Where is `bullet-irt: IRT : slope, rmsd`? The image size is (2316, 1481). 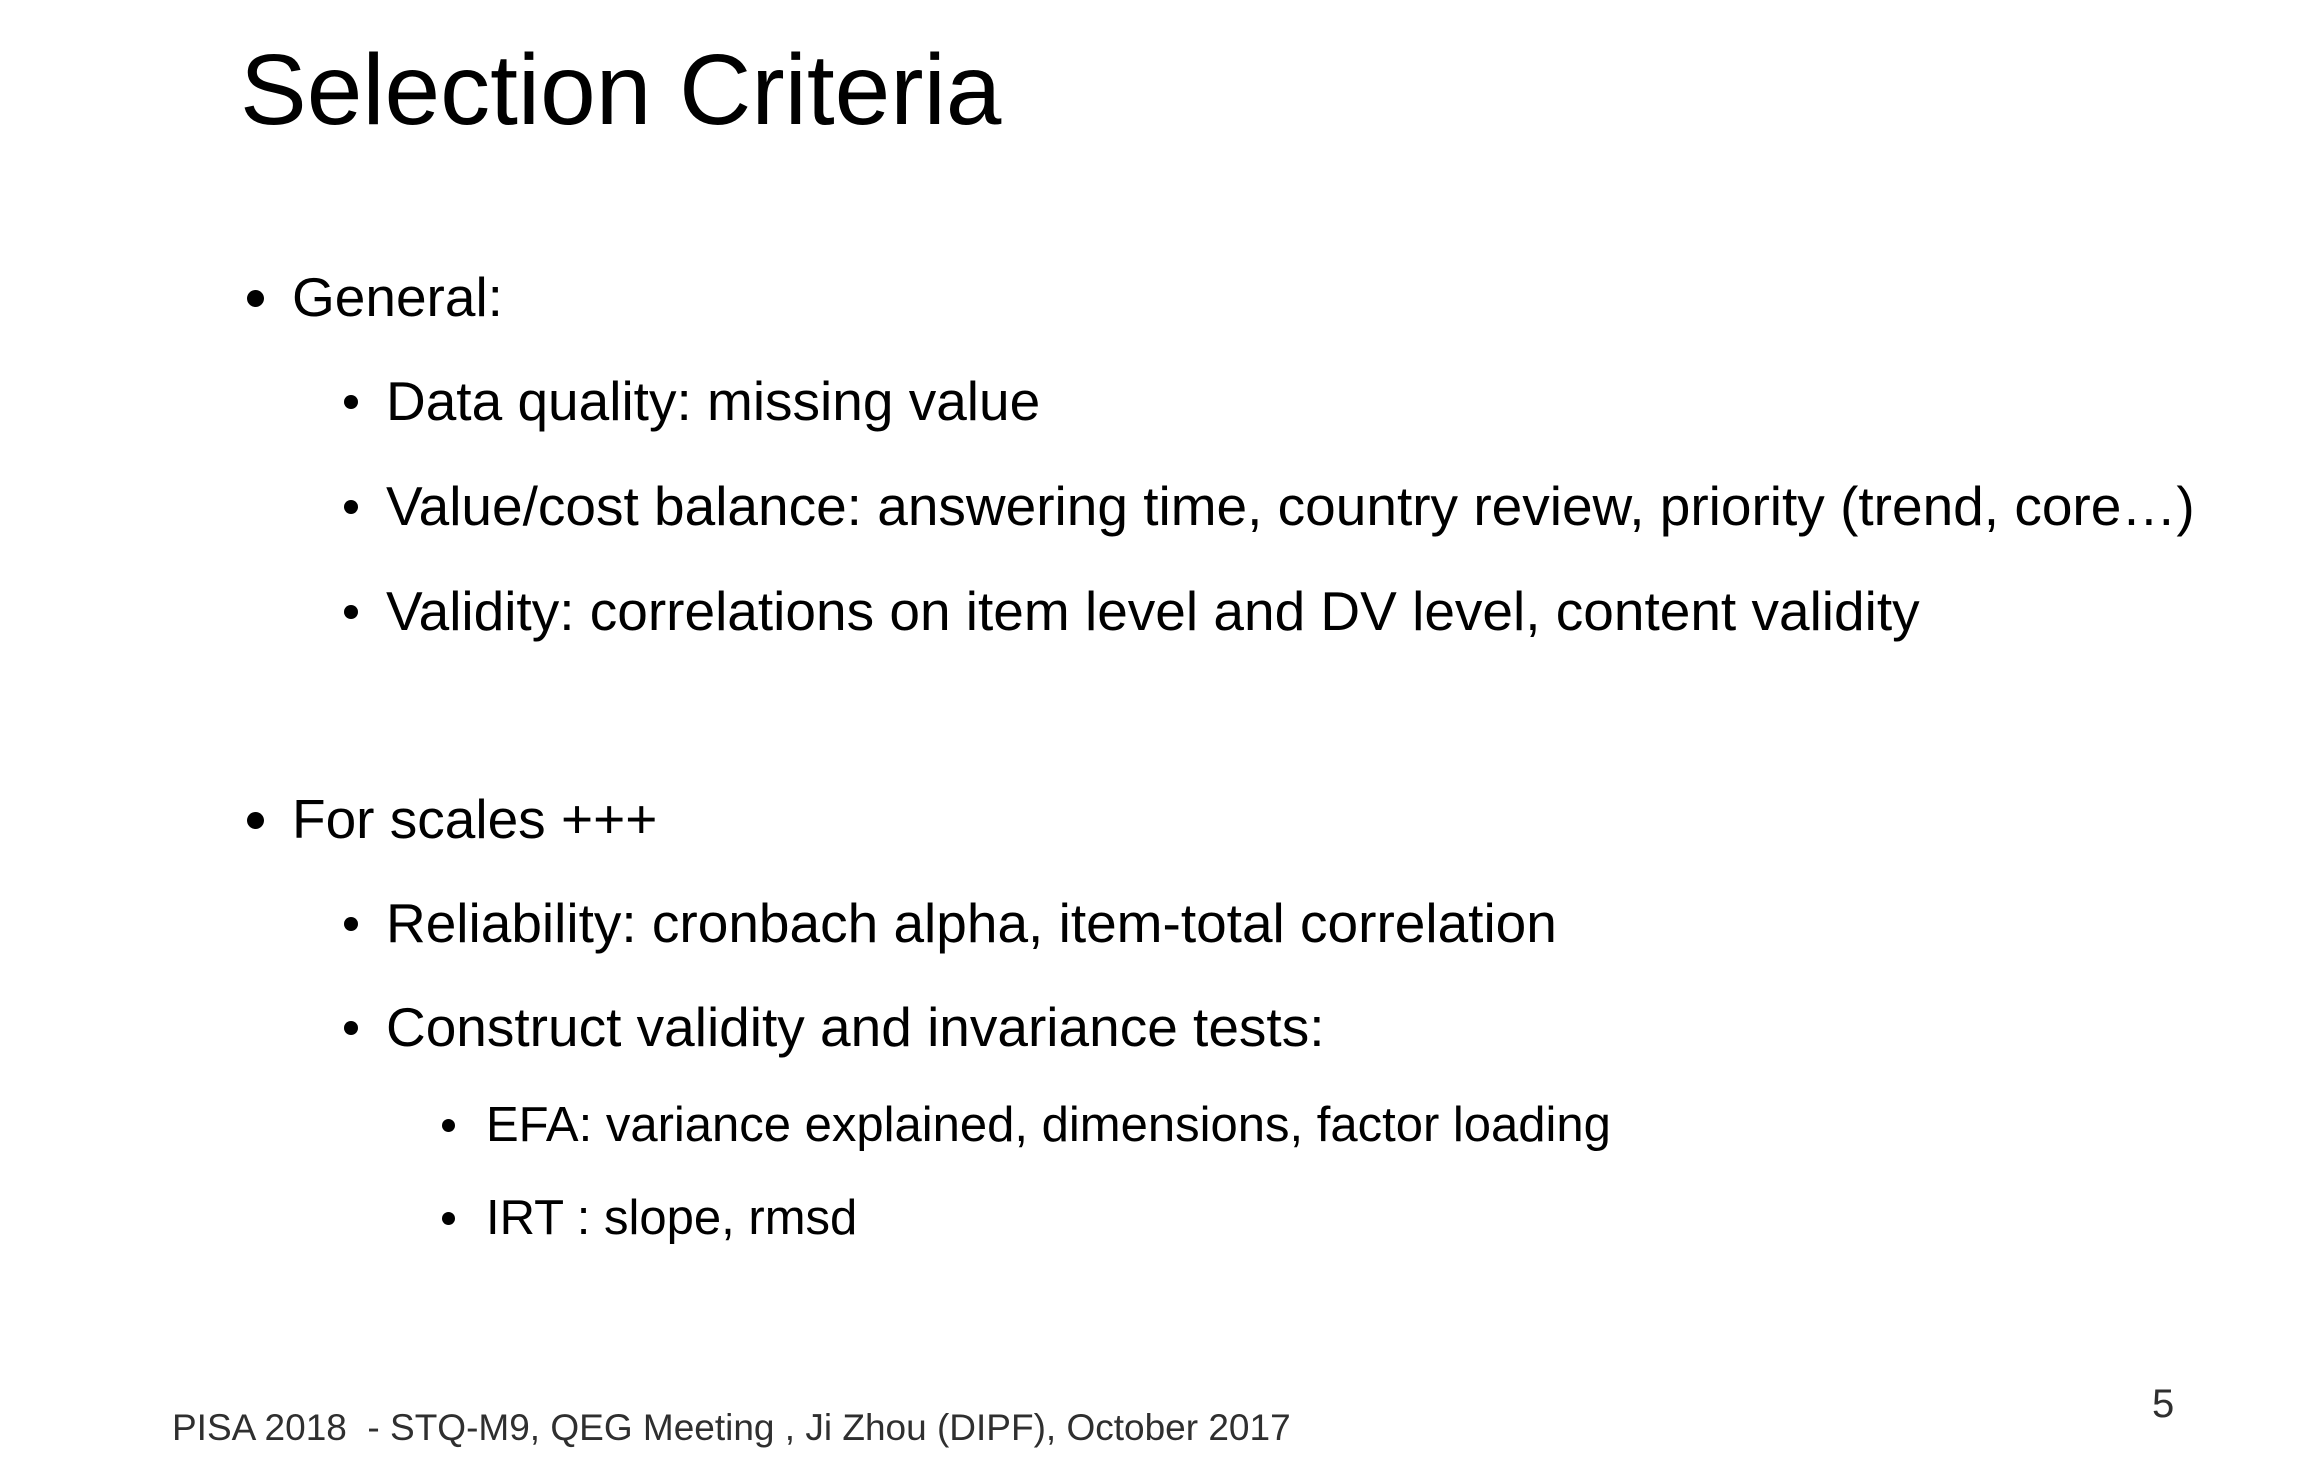 bullet-irt: IRT : slope, rmsd is located at coordinates (650, 1218).